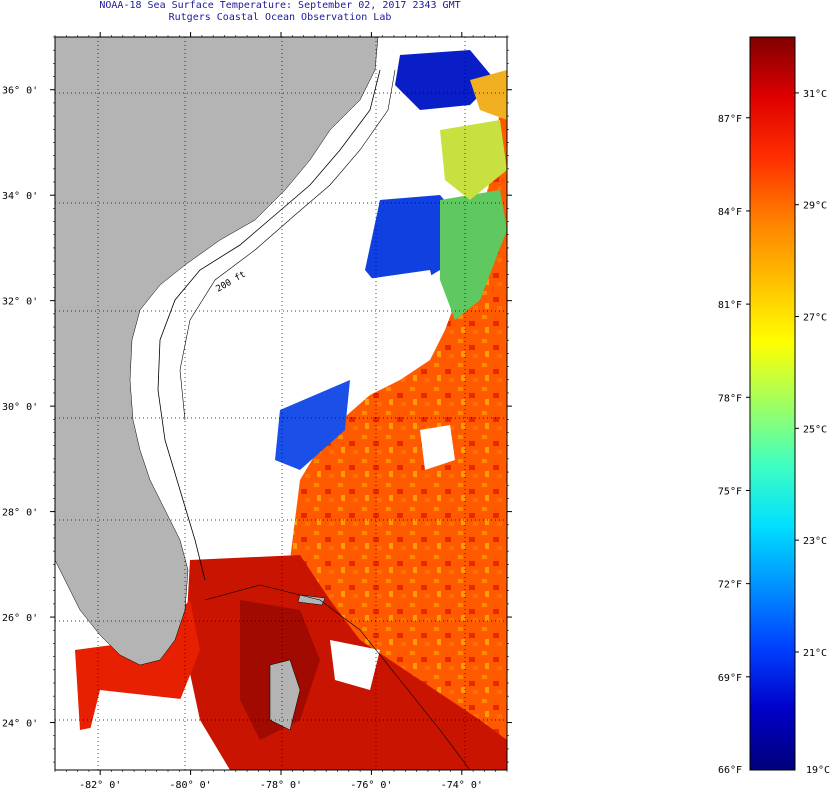 The height and width of the screenshot is (793, 832). What do you see at coordinates (815, 94) in the screenshot?
I see `colorbar-c-label: 31°C` at bounding box center [815, 94].